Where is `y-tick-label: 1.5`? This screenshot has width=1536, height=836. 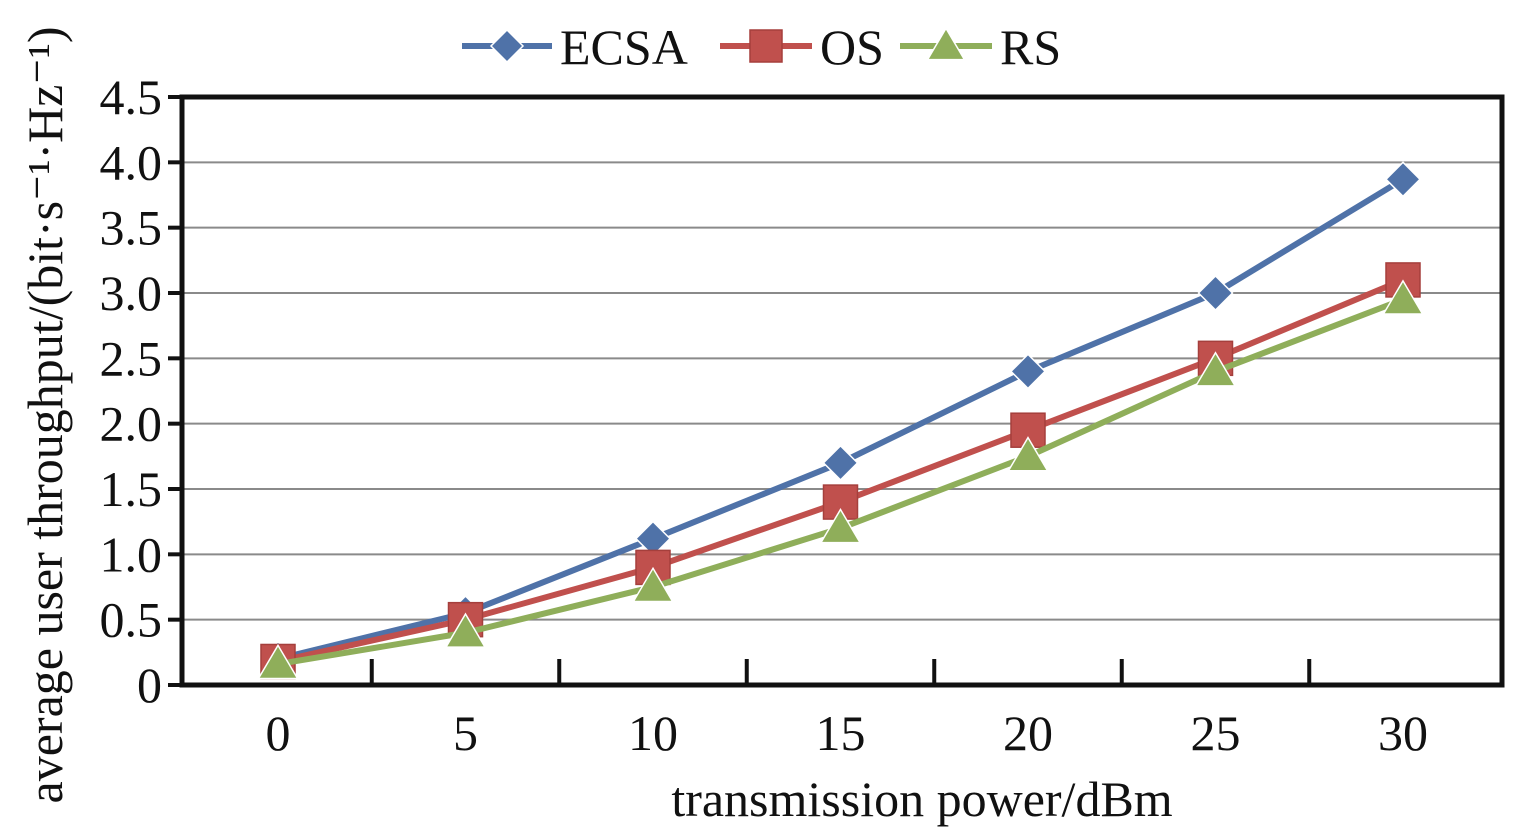 y-tick-label: 1.5 is located at coordinates (131, 489).